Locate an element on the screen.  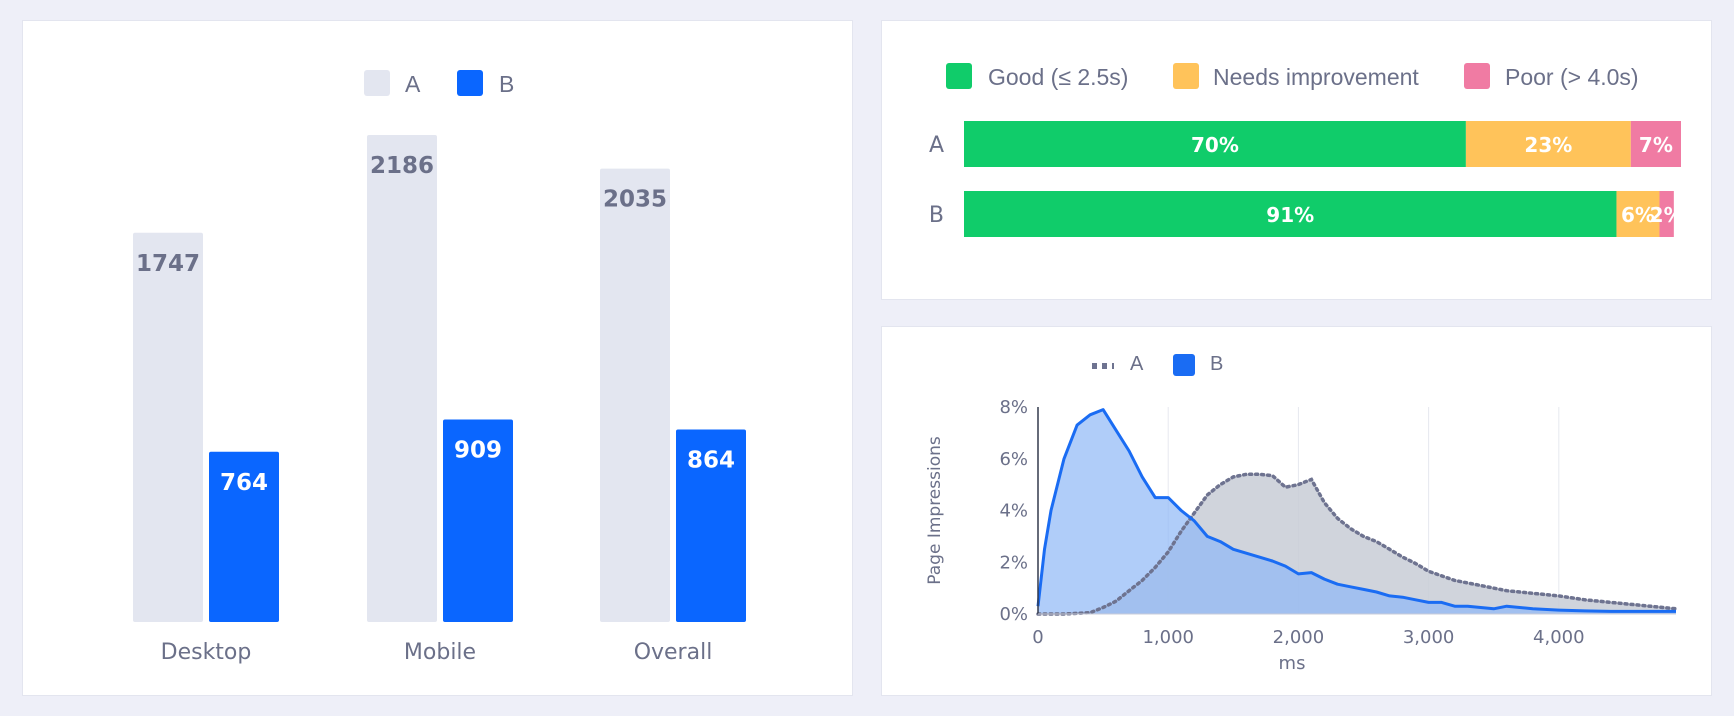
y-tick-label: 0% is located at coordinates (1013, 614).